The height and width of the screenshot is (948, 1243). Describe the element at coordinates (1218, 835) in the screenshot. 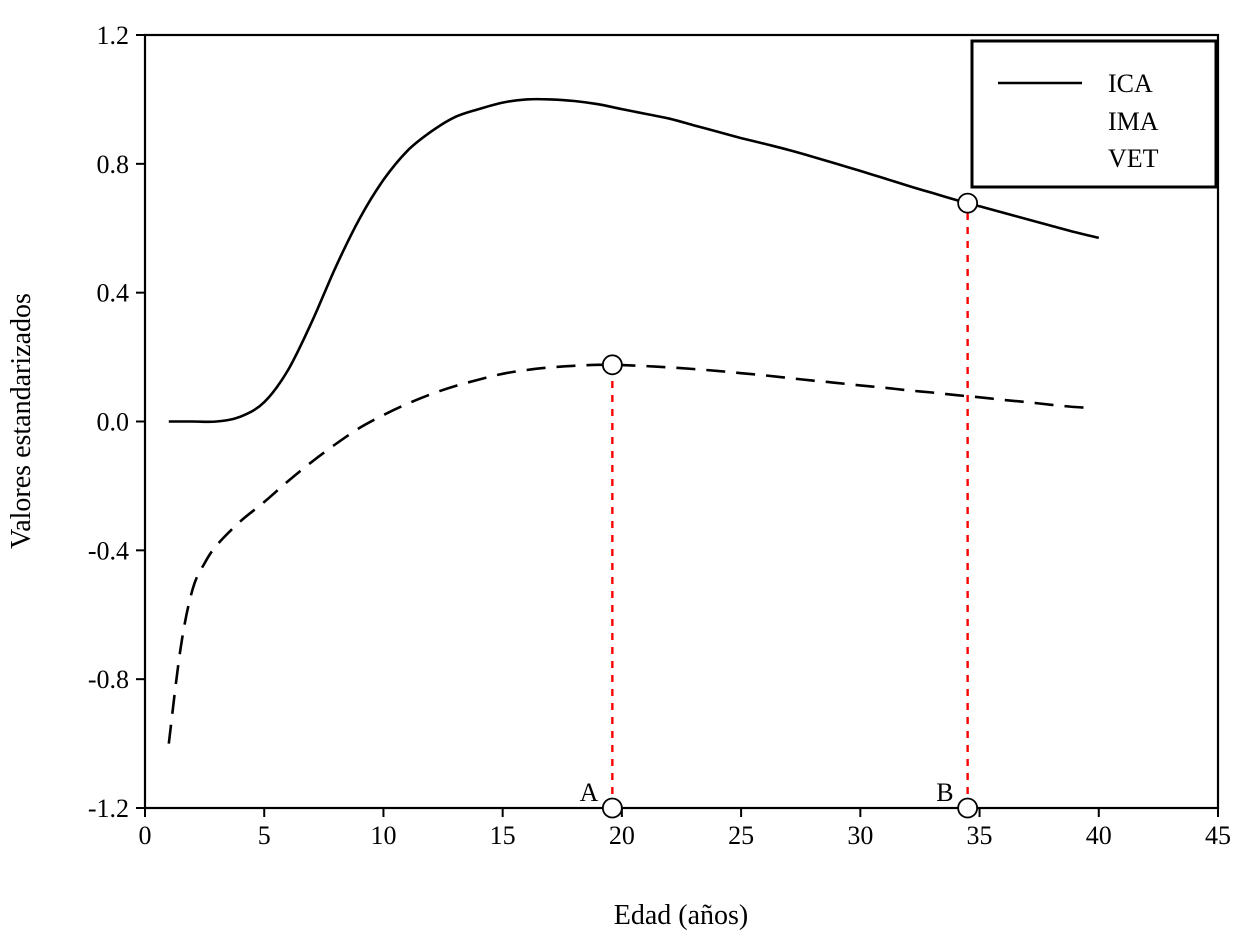

I see `x-tick-label: 45` at that location.